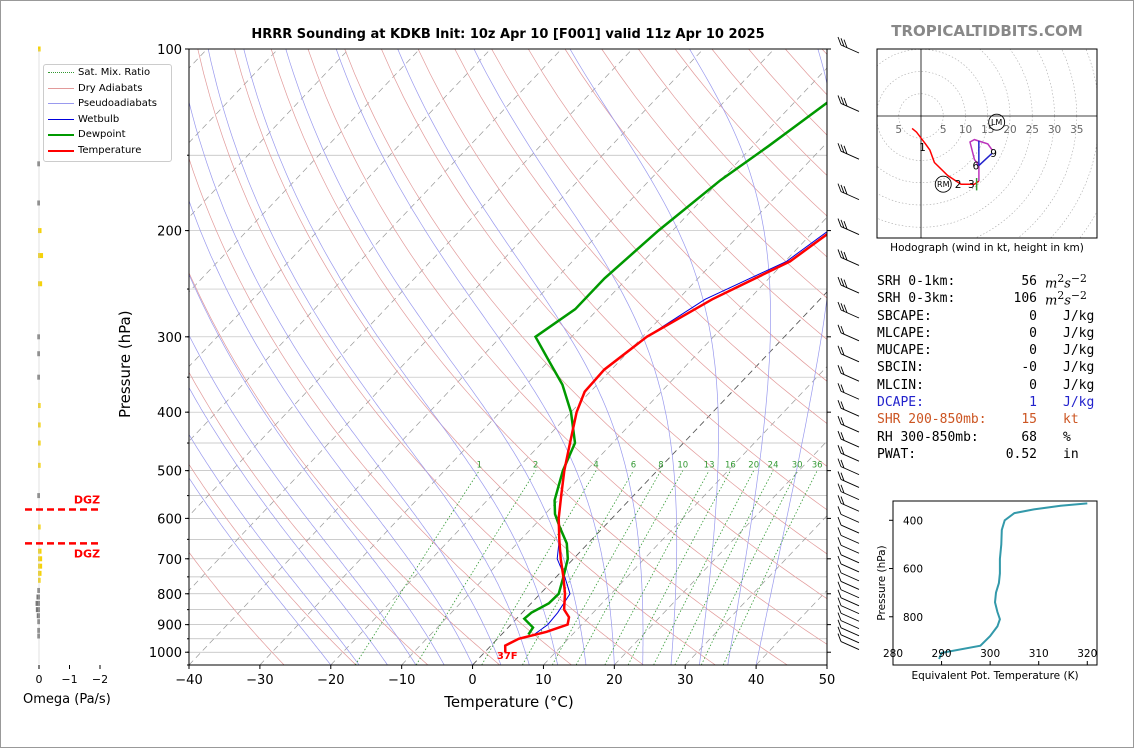 The width and height of the screenshot is (1134, 749). Describe the element at coordinates (932, 419) in the screenshot. I see `stat-key: SHR 200-850mb:` at that location.